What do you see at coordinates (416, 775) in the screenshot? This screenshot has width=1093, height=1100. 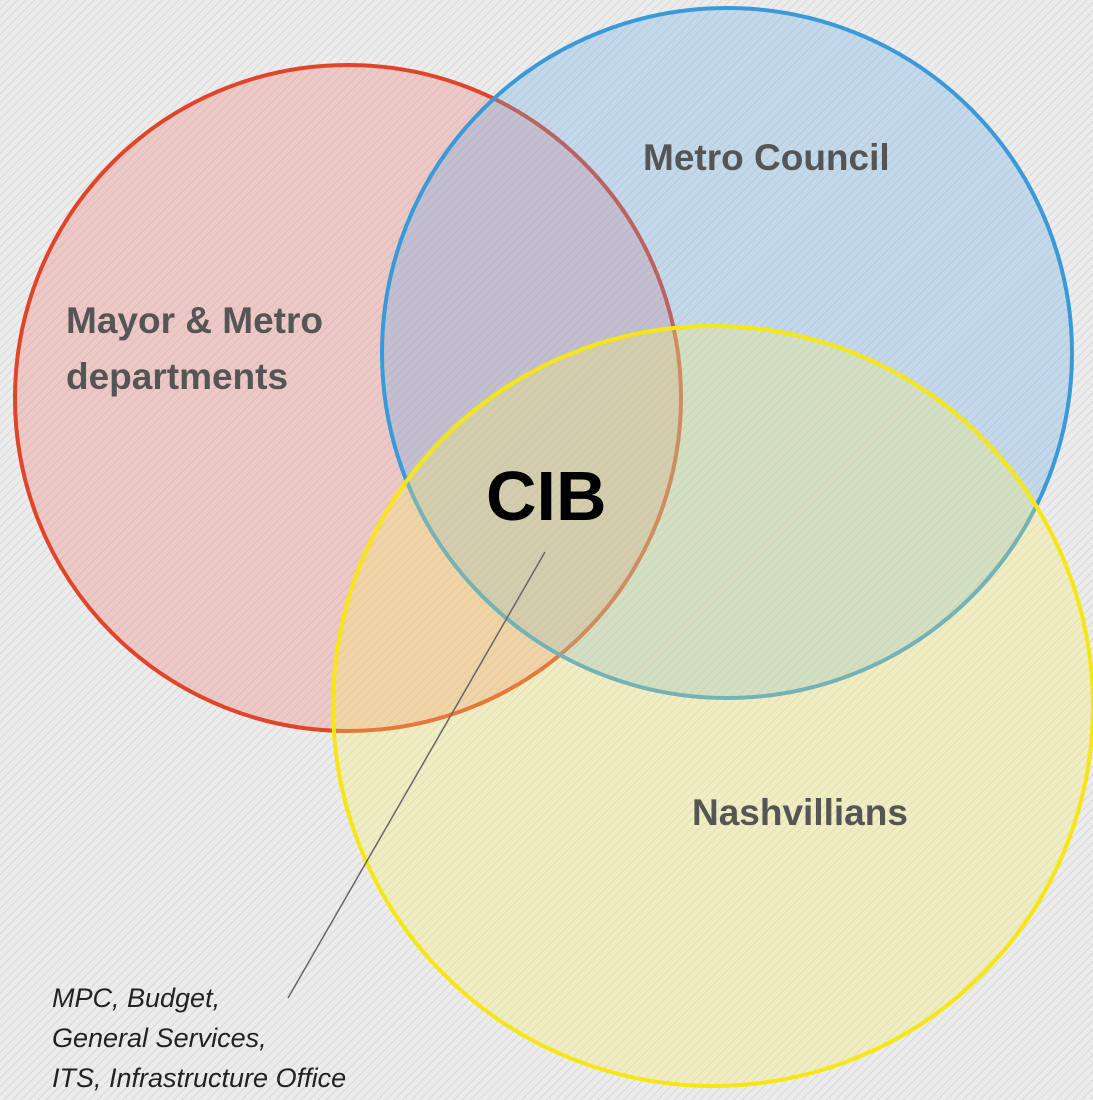 I see `callout-line` at bounding box center [416, 775].